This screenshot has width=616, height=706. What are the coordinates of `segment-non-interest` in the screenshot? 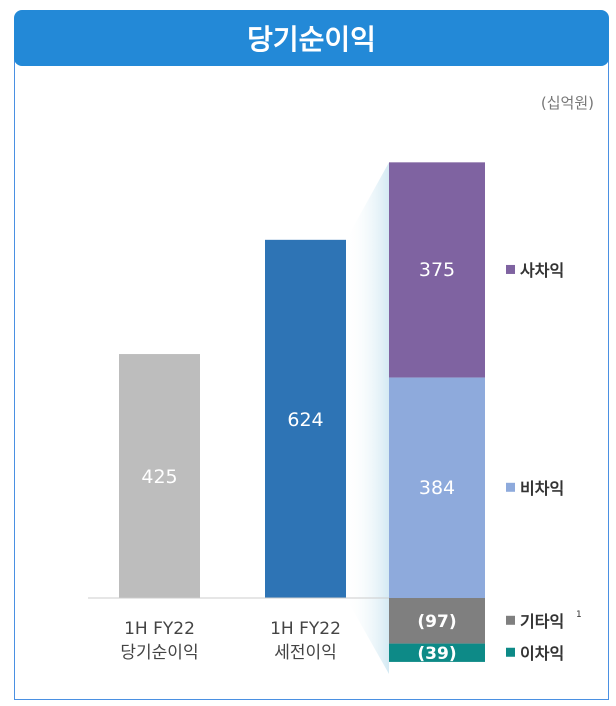 It's located at (437, 487).